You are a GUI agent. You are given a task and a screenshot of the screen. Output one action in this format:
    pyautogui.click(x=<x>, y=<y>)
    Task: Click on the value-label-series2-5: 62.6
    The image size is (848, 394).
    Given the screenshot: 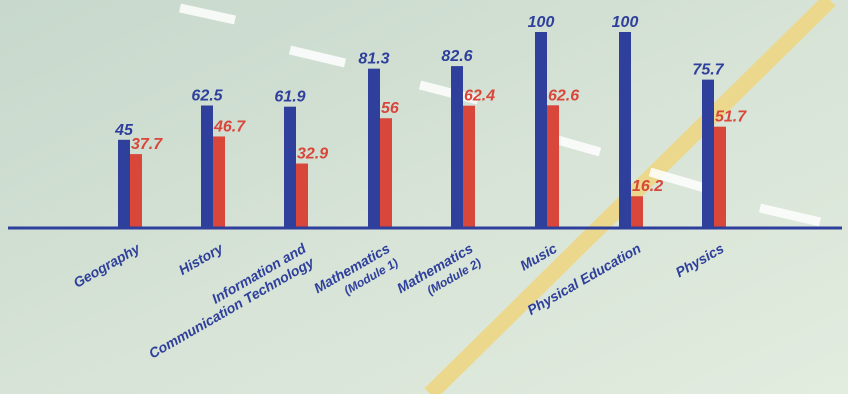 What is the action you would take?
    pyautogui.click(x=563, y=95)
    